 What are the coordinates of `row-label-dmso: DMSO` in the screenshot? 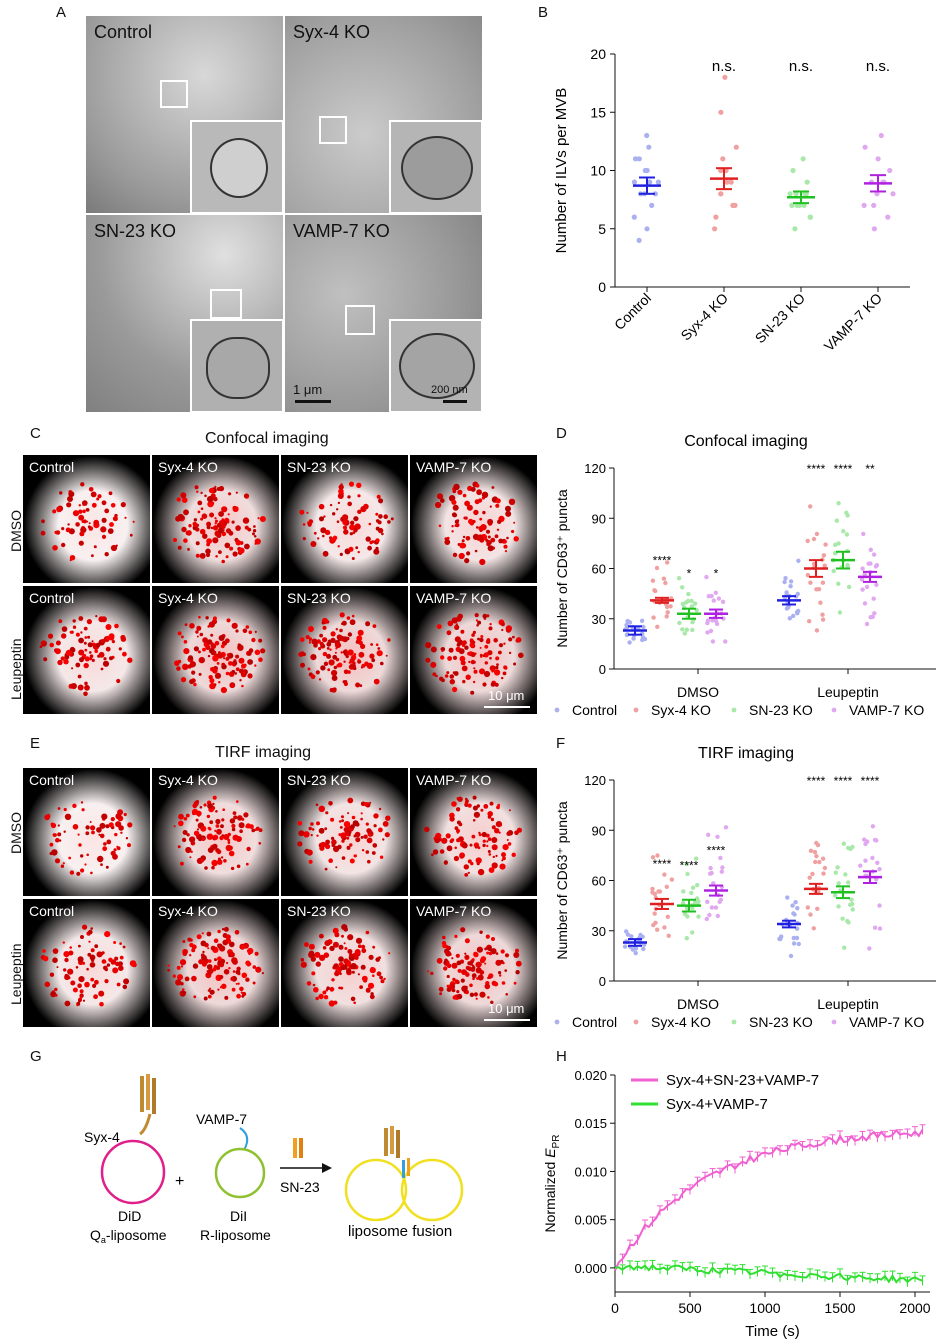 It's located at (16, 833).